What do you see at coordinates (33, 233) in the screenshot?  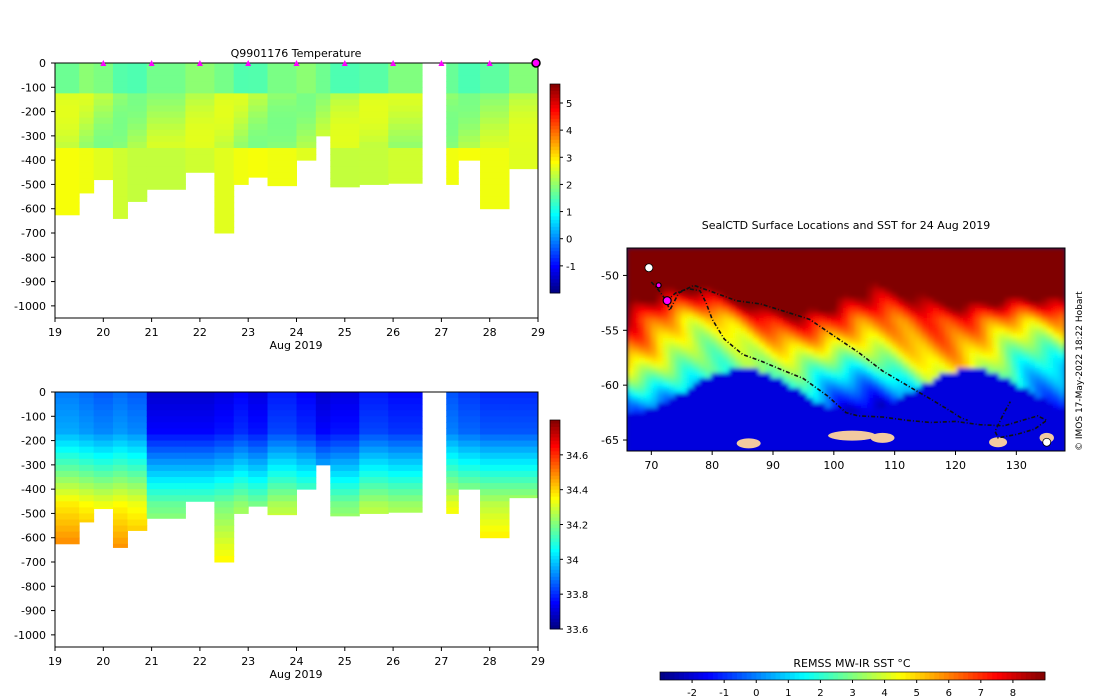 I see `temperature-ytick-label: -700` at bounding box center [33, 233].